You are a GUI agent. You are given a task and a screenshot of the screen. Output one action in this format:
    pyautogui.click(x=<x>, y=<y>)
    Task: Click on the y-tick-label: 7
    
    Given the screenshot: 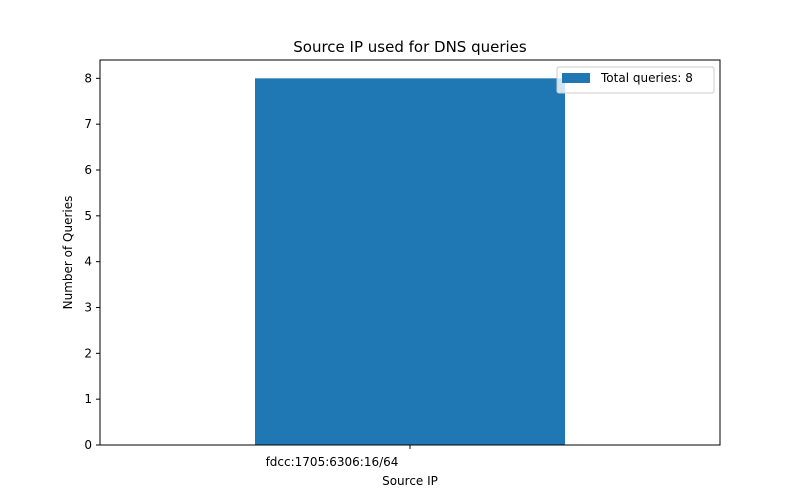 What is the action you would take?
    pyautogui.click(x=88, y=124)
    